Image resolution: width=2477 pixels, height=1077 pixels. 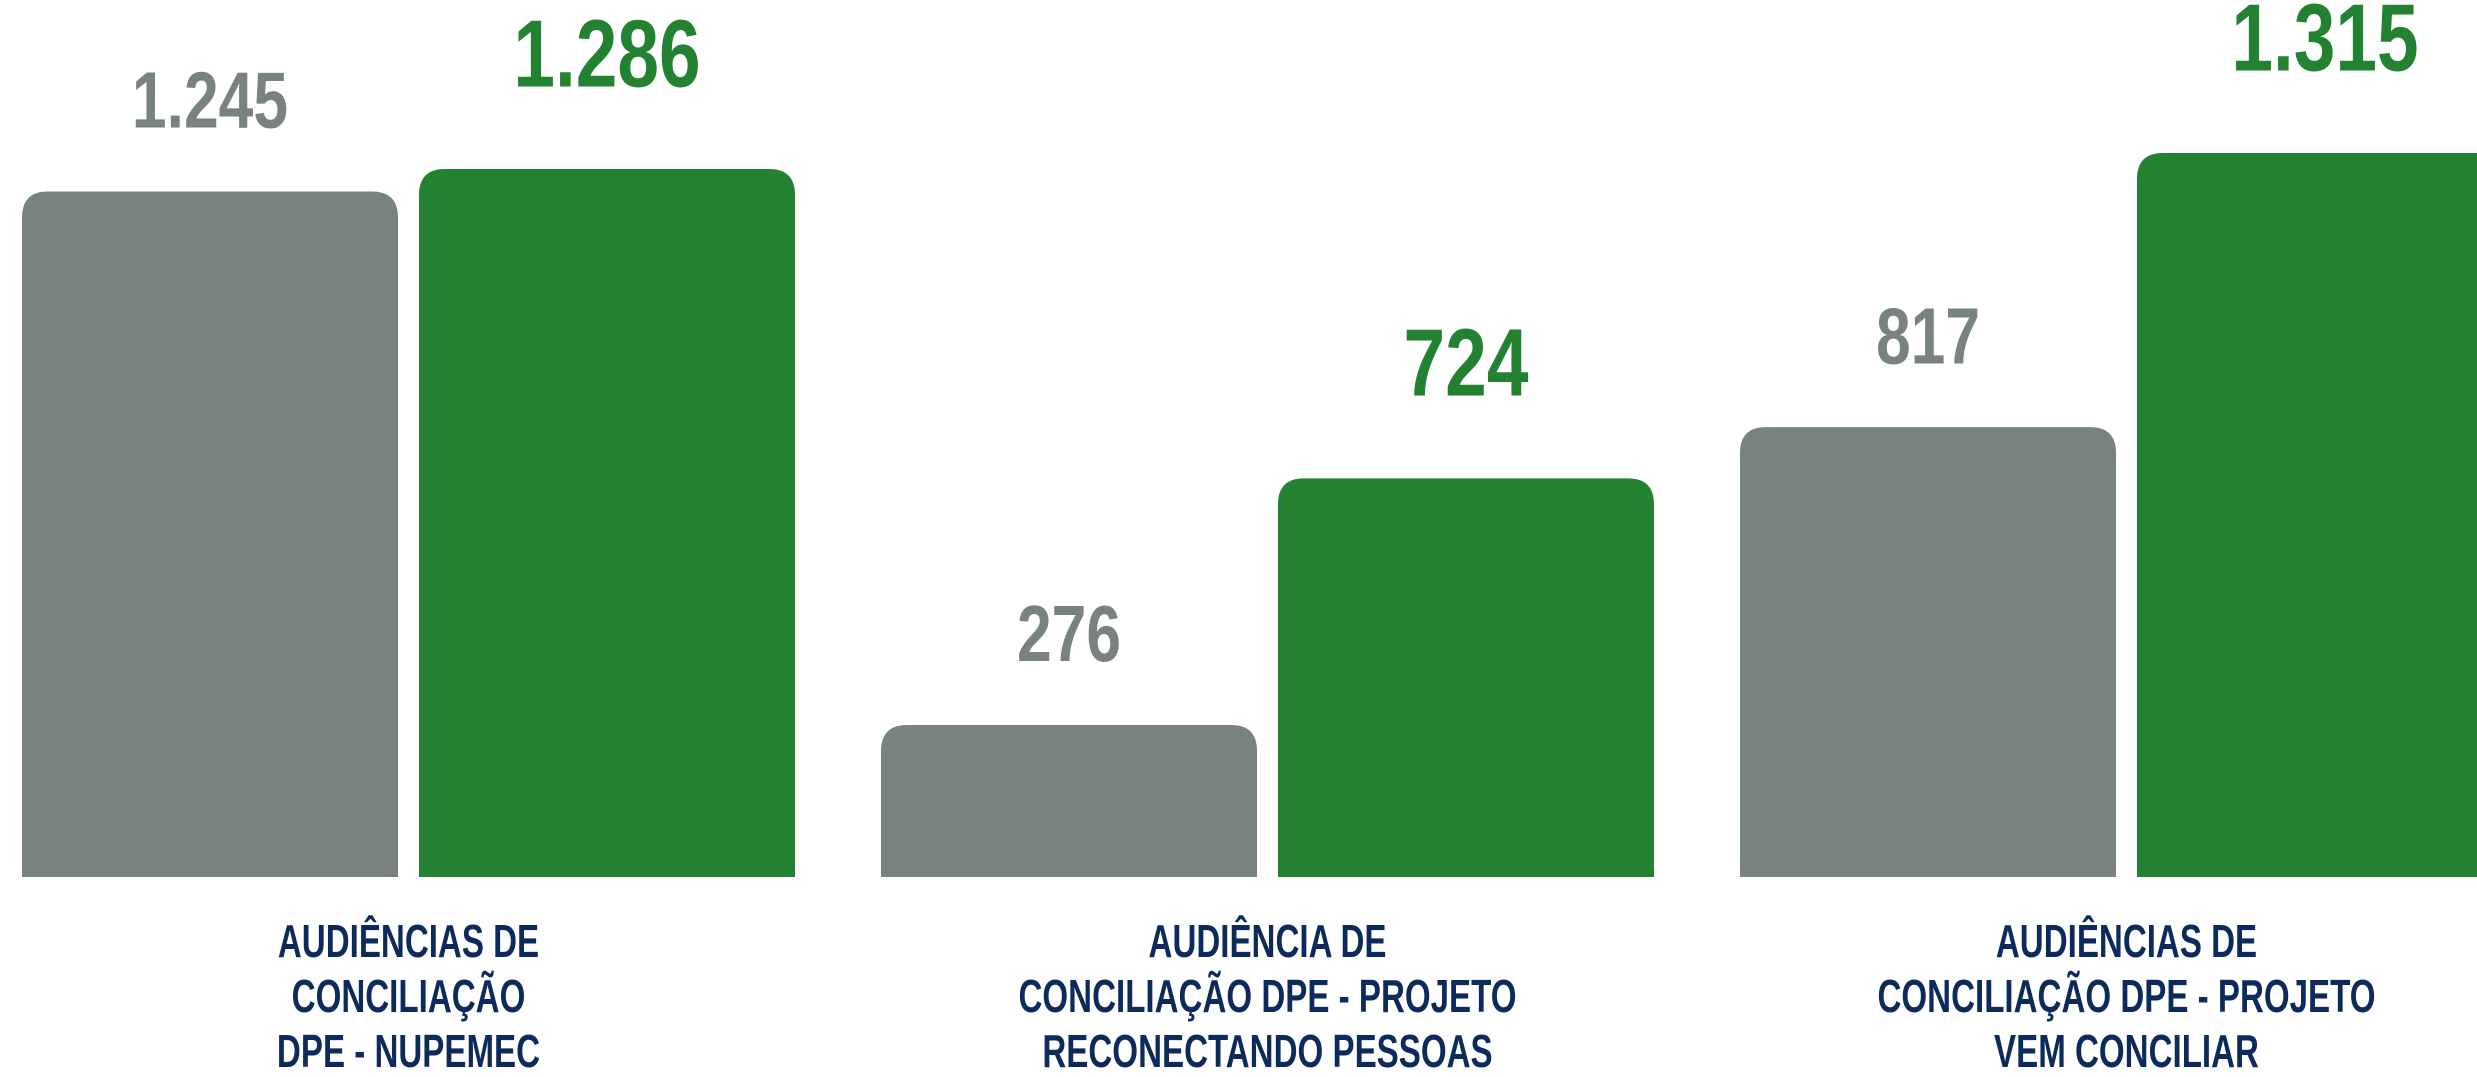 What do you see at coordinates (1267, 1052) in the screenshot?
I see `category-label: RECONECTANDO PESSOAS` at bounding box center [1267, 1052].